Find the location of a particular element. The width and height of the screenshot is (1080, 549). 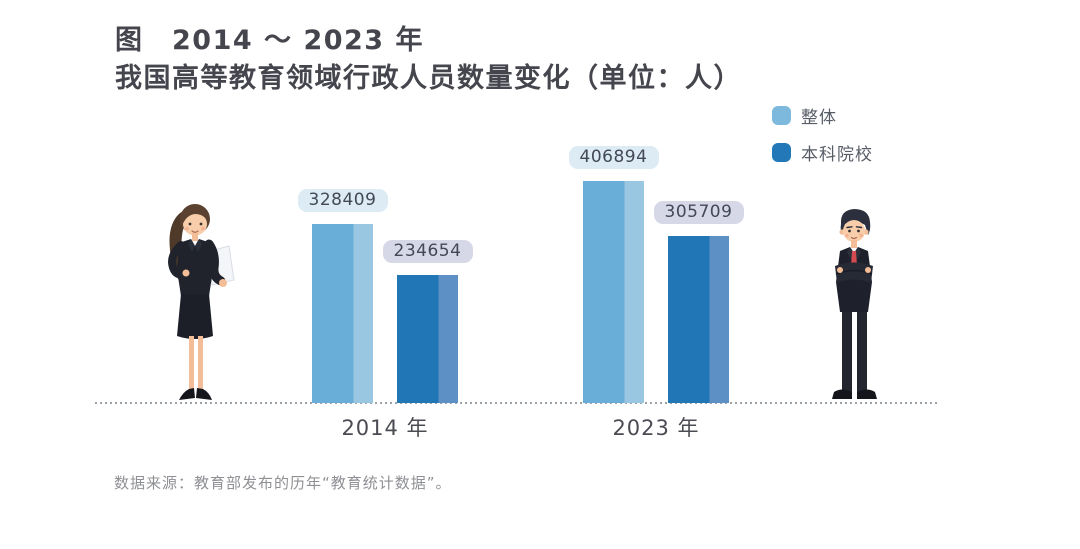

legend-label: 整体 is located at coordinates (819, 118).